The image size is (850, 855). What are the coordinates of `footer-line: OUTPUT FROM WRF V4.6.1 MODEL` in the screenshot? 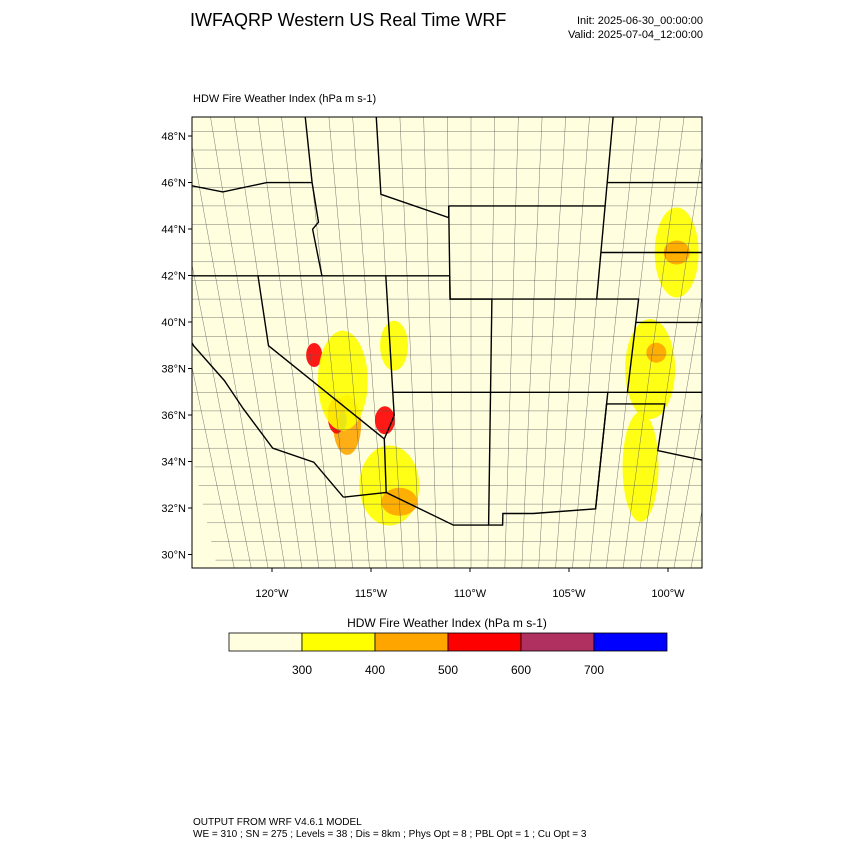 It's located at (277, 822).